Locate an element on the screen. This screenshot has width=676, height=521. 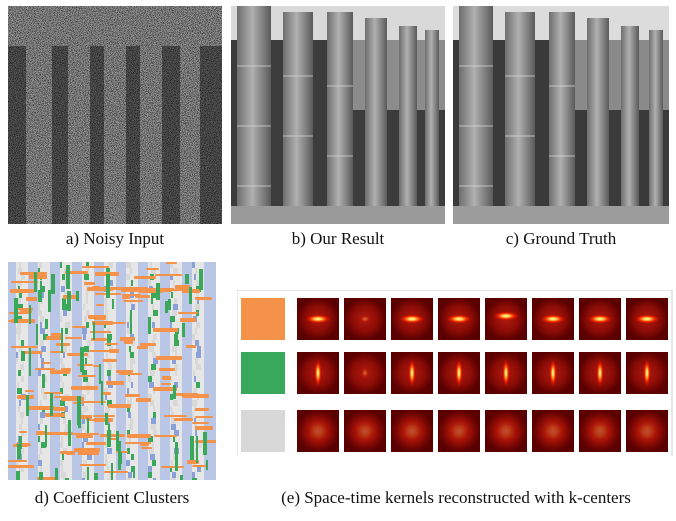
caption-ground-truth: c) Ground Truth is located at coordinates (561, 238).